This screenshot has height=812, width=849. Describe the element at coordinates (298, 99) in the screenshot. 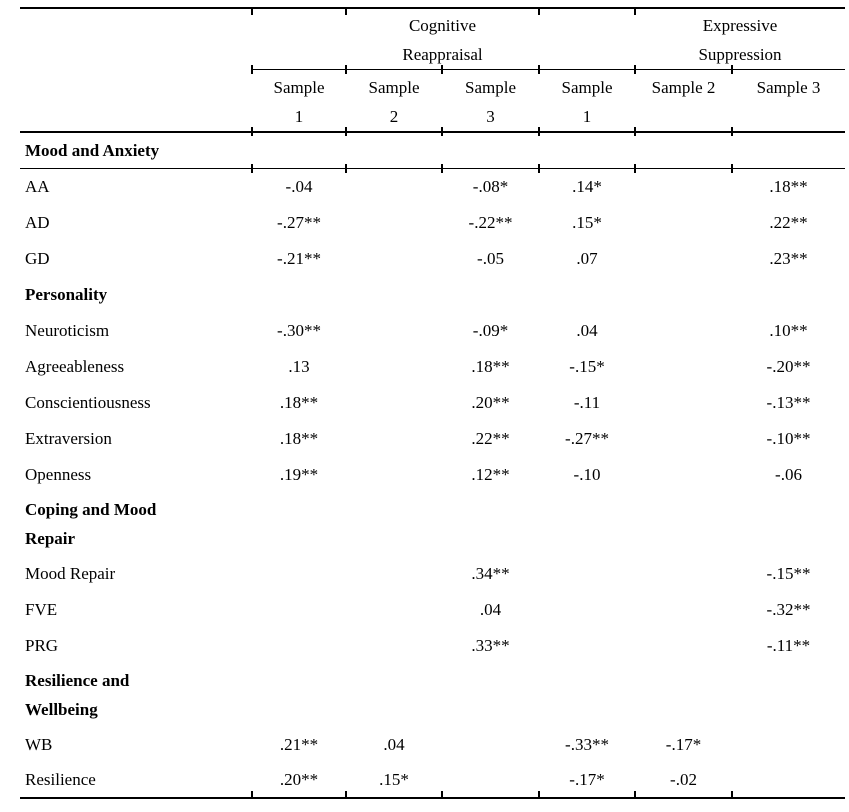

I see `column-header-sample-1-cr: Sample 1` at that location.